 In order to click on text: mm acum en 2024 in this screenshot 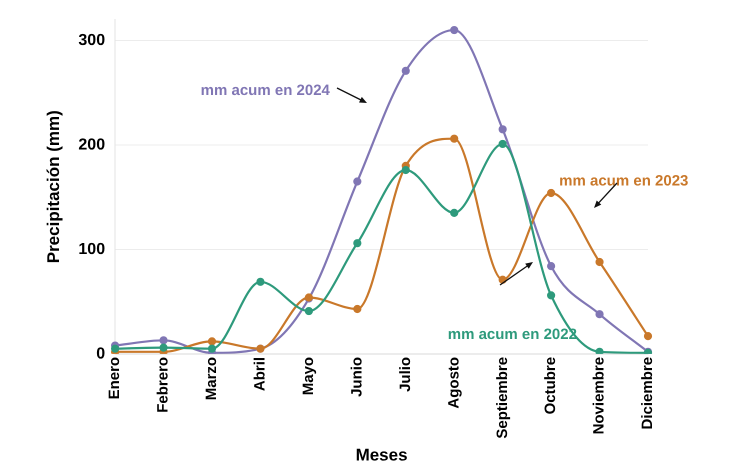, I will do `click(265, 90)`.